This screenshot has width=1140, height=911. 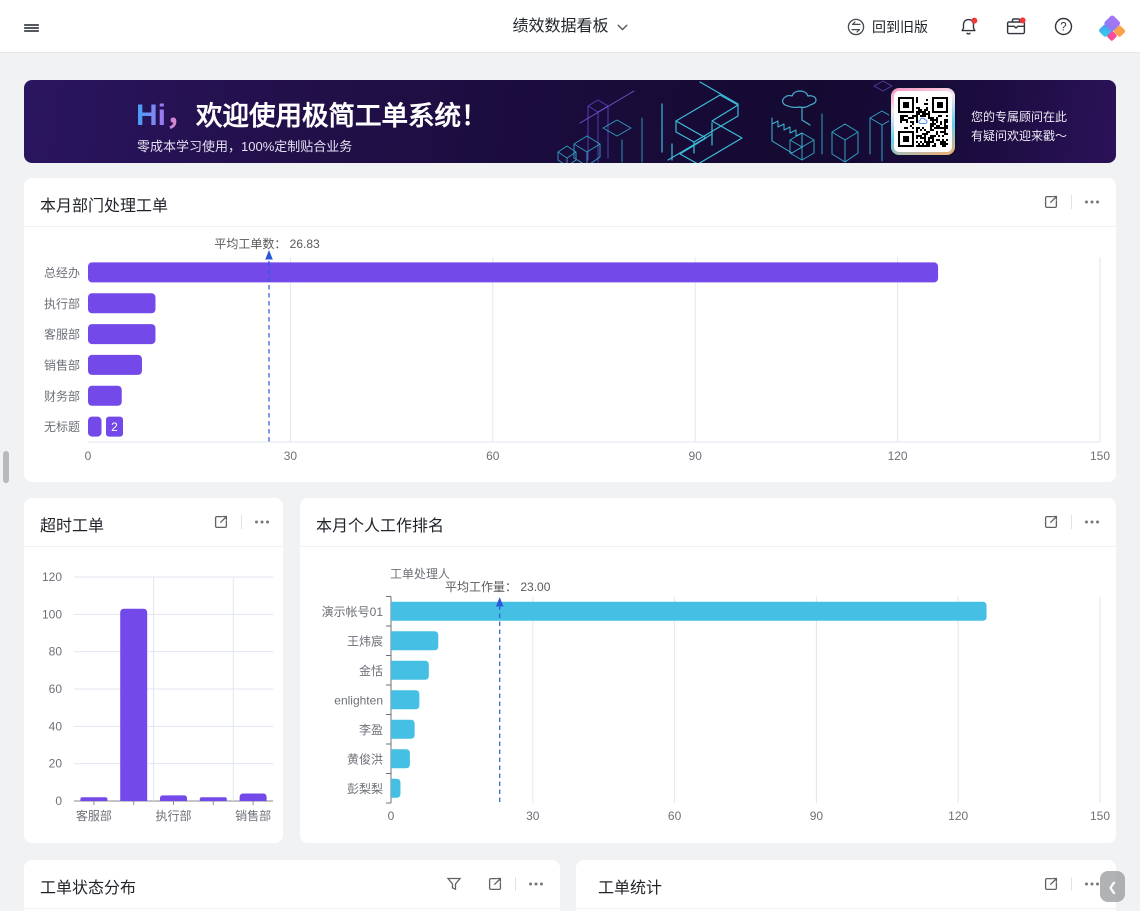 What do you see at coordinates (371, 670) in the screenshot?
I see `svg-text: 金恬` at bounding box center [371, 670].